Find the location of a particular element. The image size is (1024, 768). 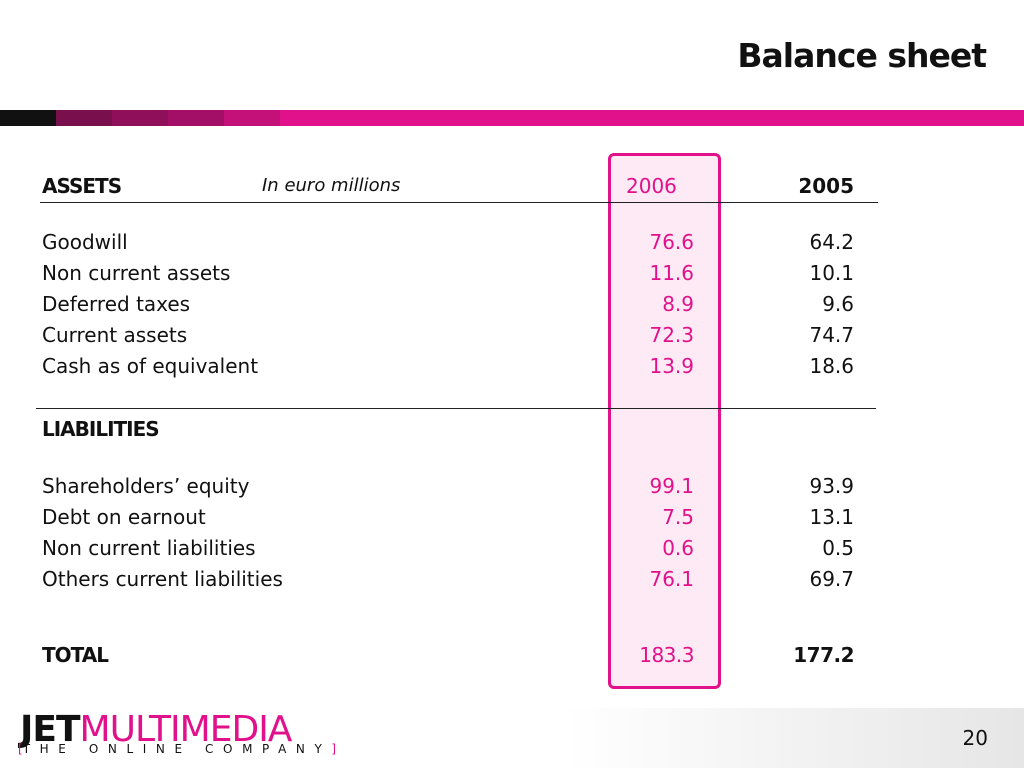

value-2005: 13.1 is located at coordinates (831, 517).